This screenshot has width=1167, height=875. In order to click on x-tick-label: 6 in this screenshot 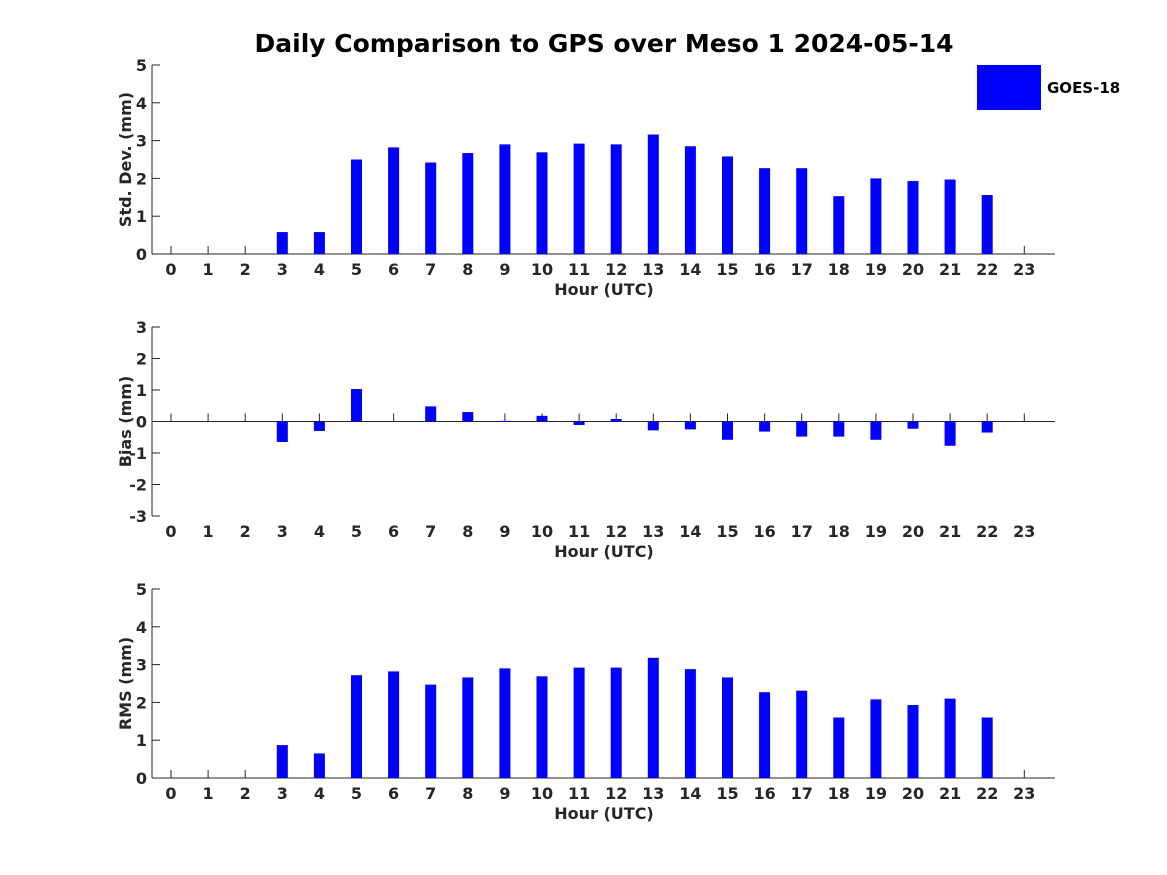, I will do `click(393, 793)`.